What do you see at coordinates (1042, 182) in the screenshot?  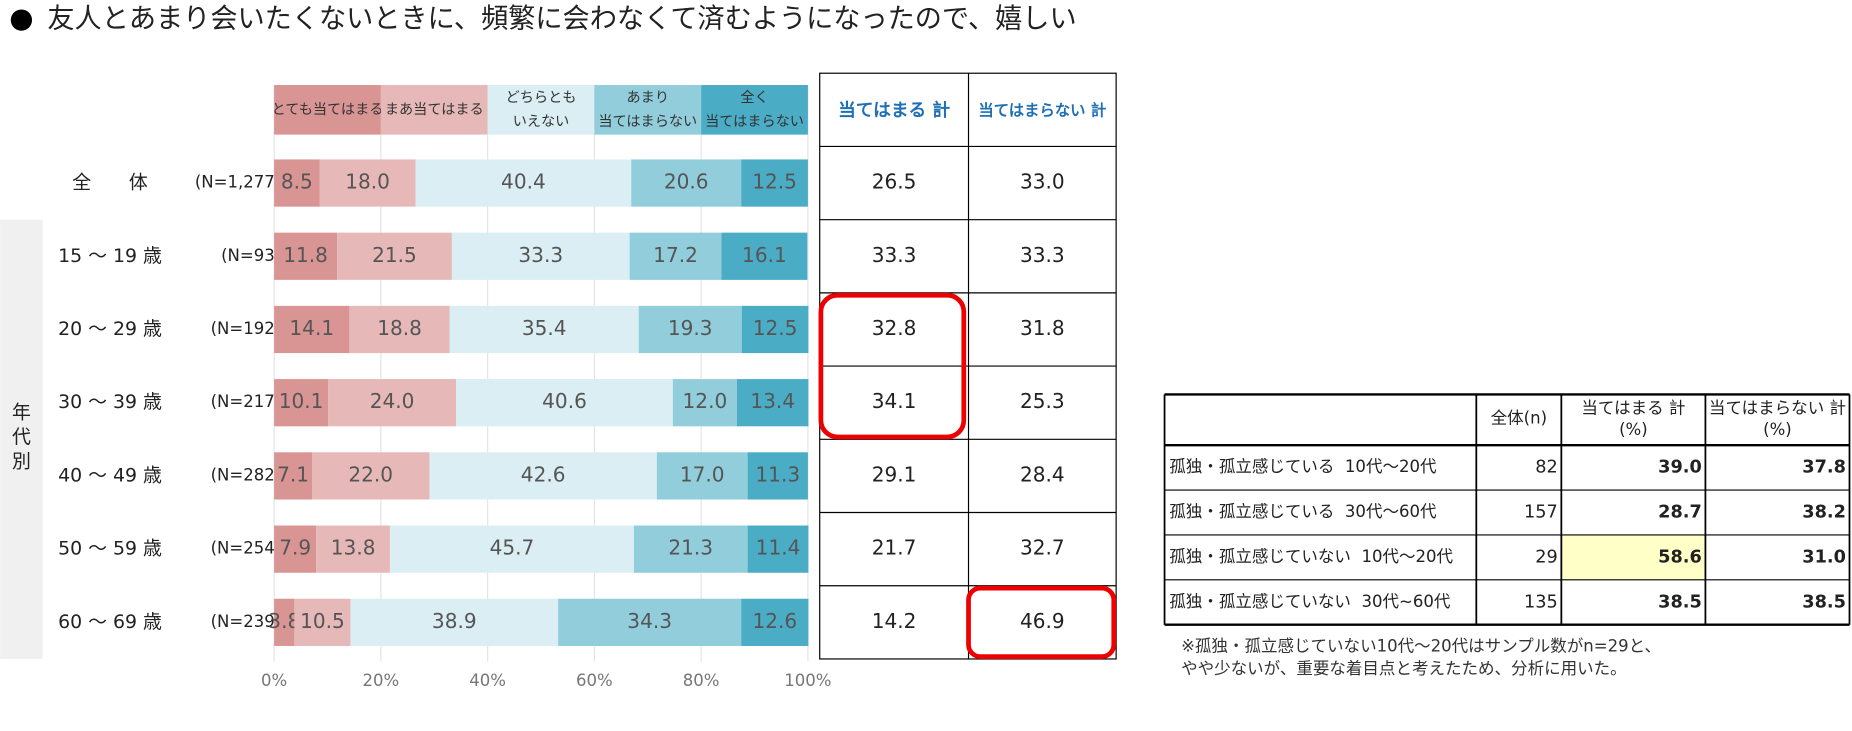 I see `summary-cell: 33.0` at bounding box center [1042, 182].